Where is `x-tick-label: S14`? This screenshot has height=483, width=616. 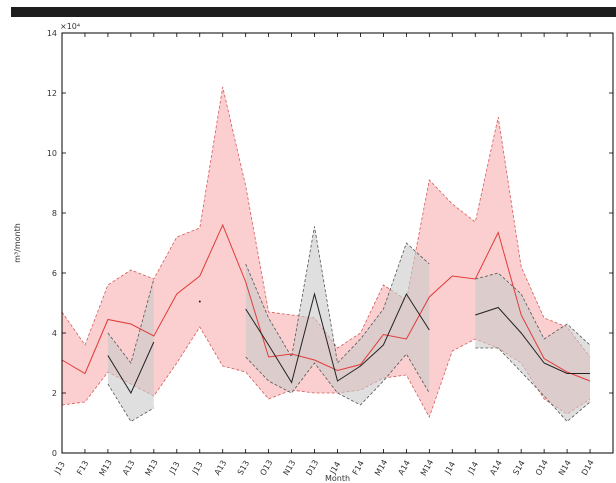
x-tick-label: S14 is located at coordinates (518, 468).